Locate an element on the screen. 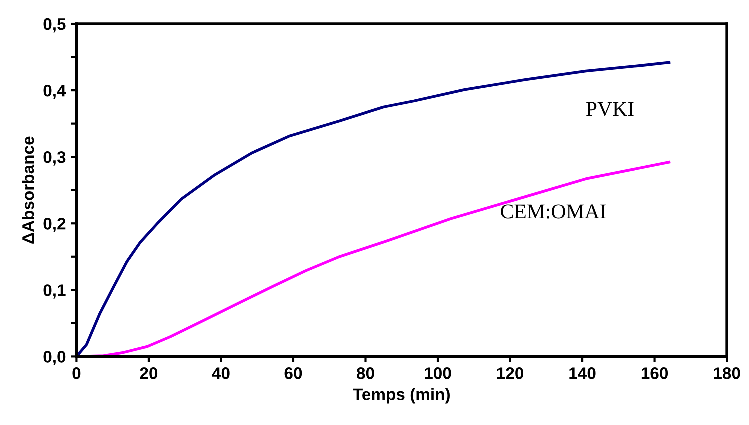  series-label: CEM:OMAI is located at coordinates (553, 211).